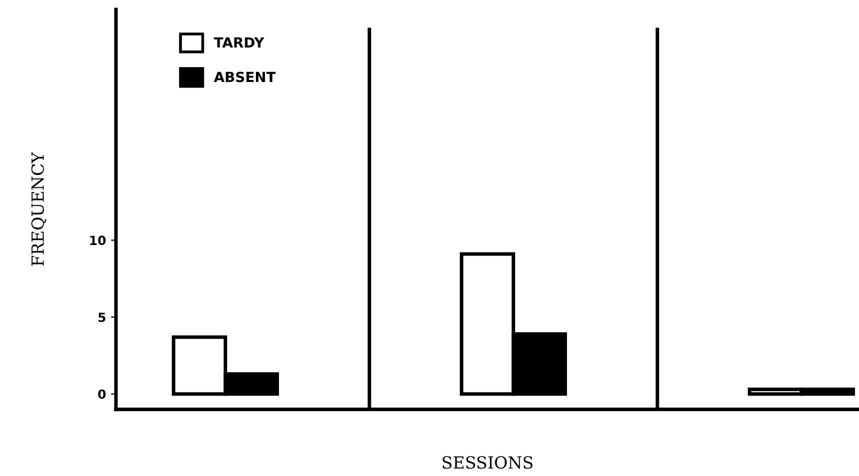 Image resolution: width=859 pixels, height=476 pixels. What do you see at coordinates (98, 241) in the screenshot?
I see `y-tick-label: 10` at bounding box center [98, 241].